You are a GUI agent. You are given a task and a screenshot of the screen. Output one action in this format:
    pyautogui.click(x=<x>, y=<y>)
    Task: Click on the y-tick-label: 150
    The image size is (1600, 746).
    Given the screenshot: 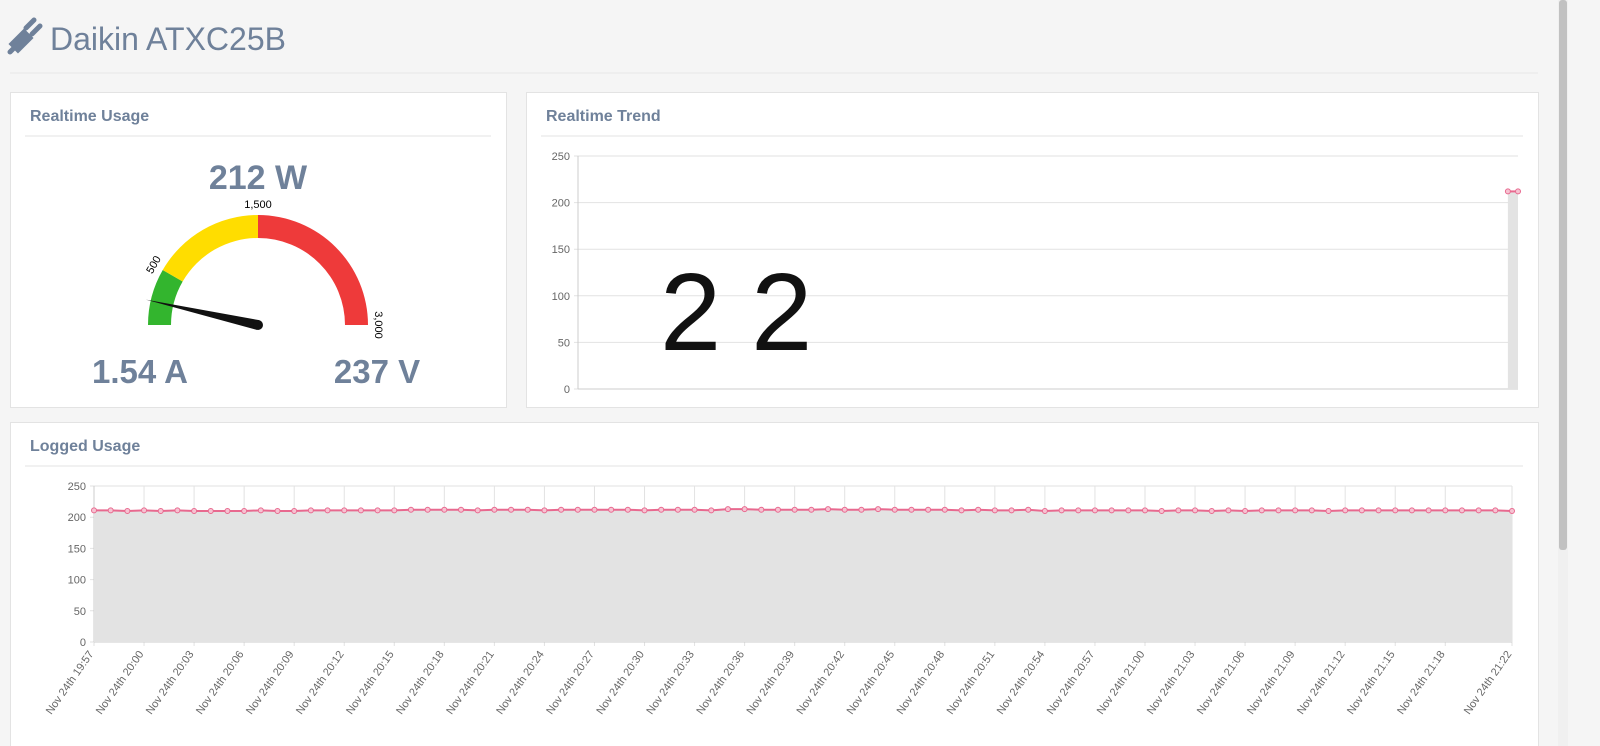 What is the action you would take?
    pyautogui.click(x=77, y=549)
    